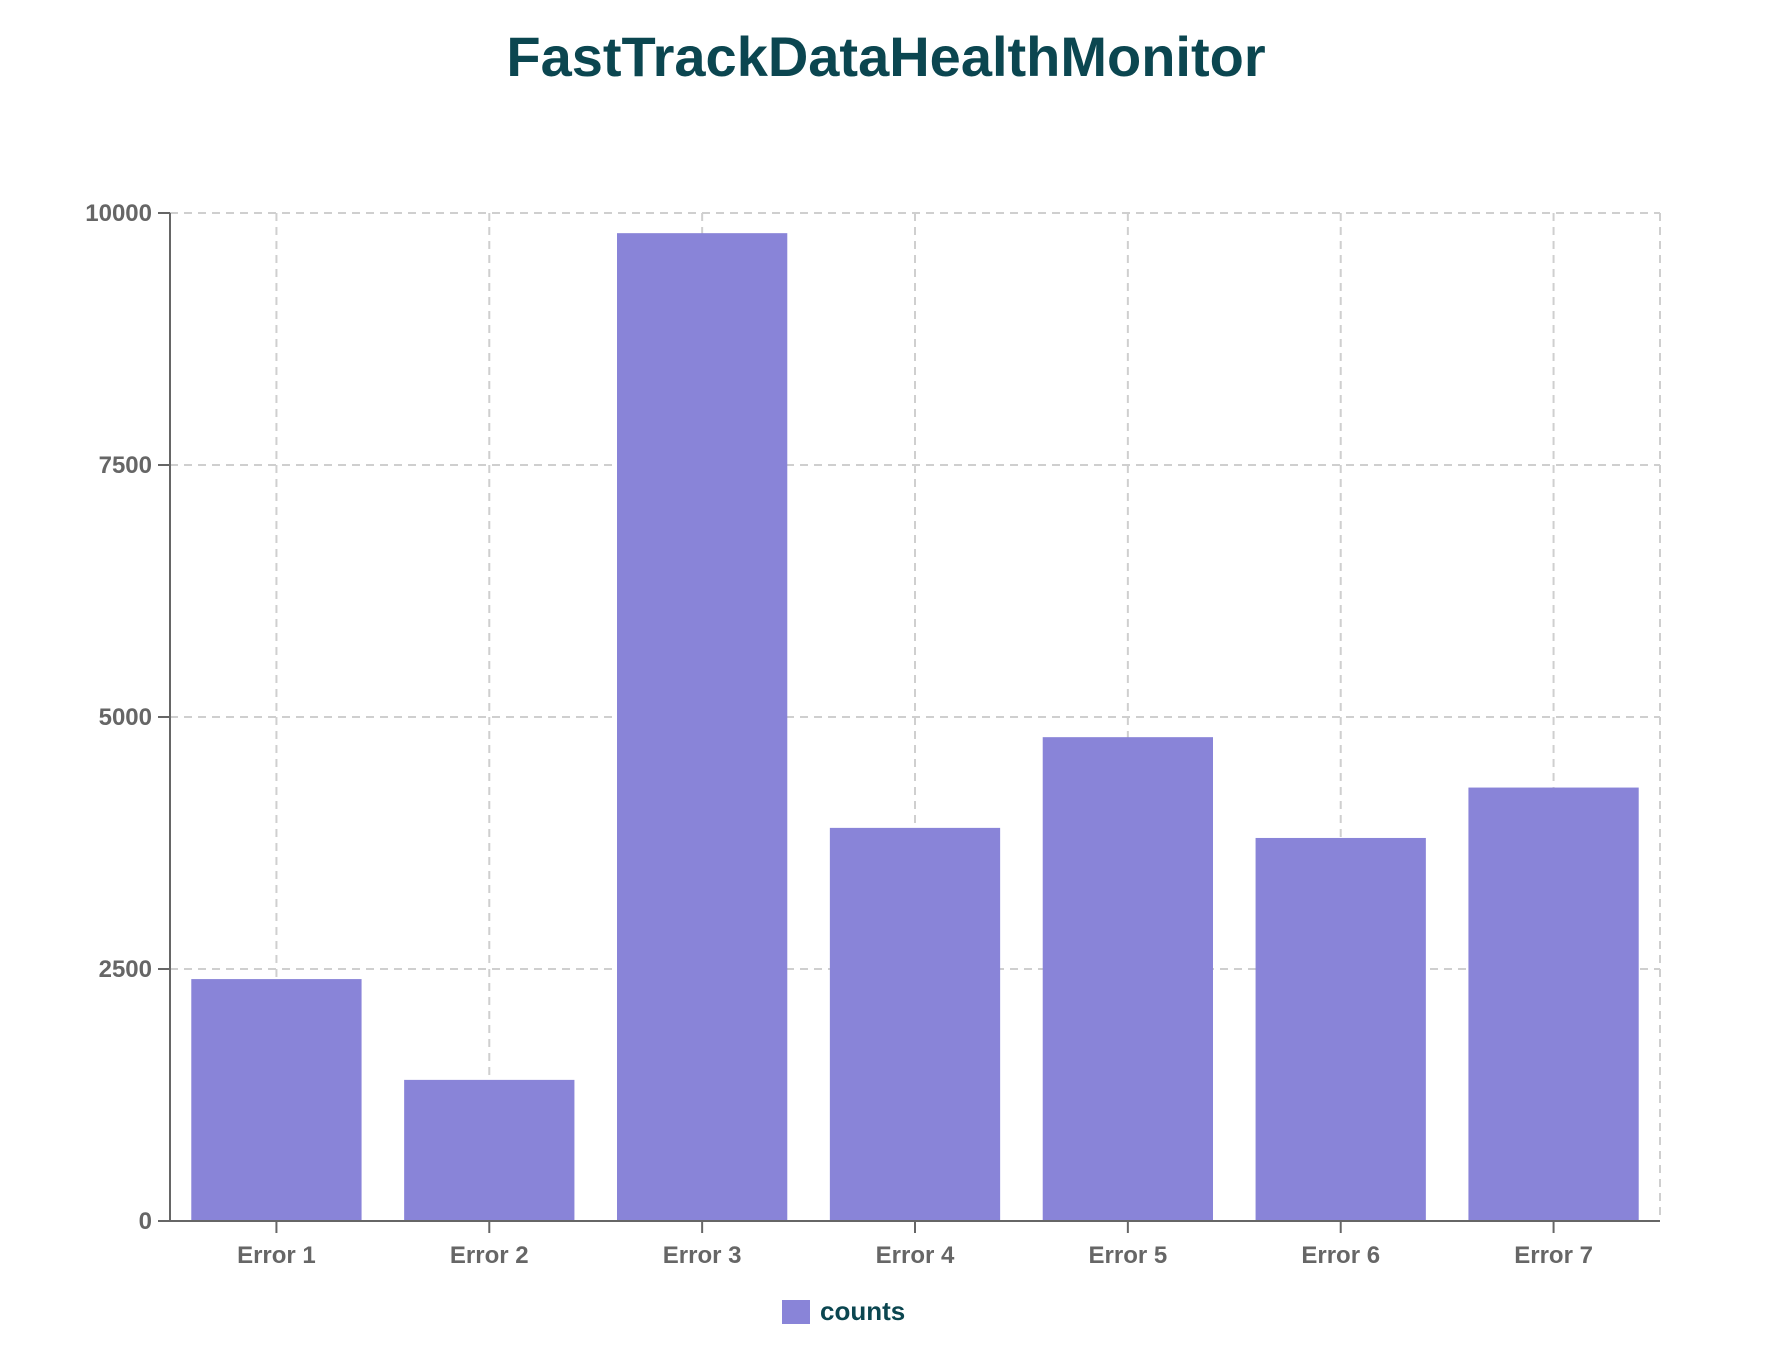 The width and height of the screenshot is (1772, 1349). I want to click on chart-title: FastTrackDataHealthMonitor, so click(885, 56).